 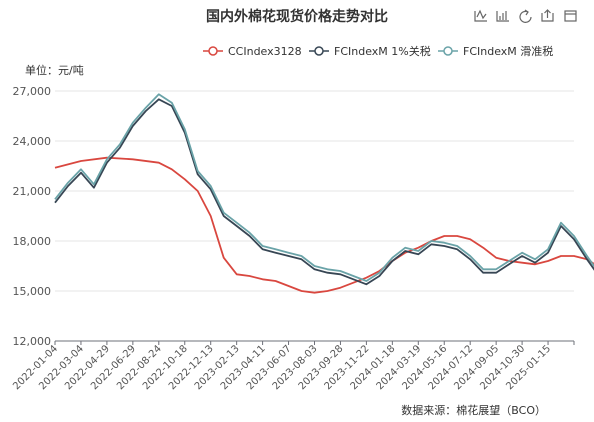 I want to click on y-tick-label: 12,000, so click(x=32, y=341).